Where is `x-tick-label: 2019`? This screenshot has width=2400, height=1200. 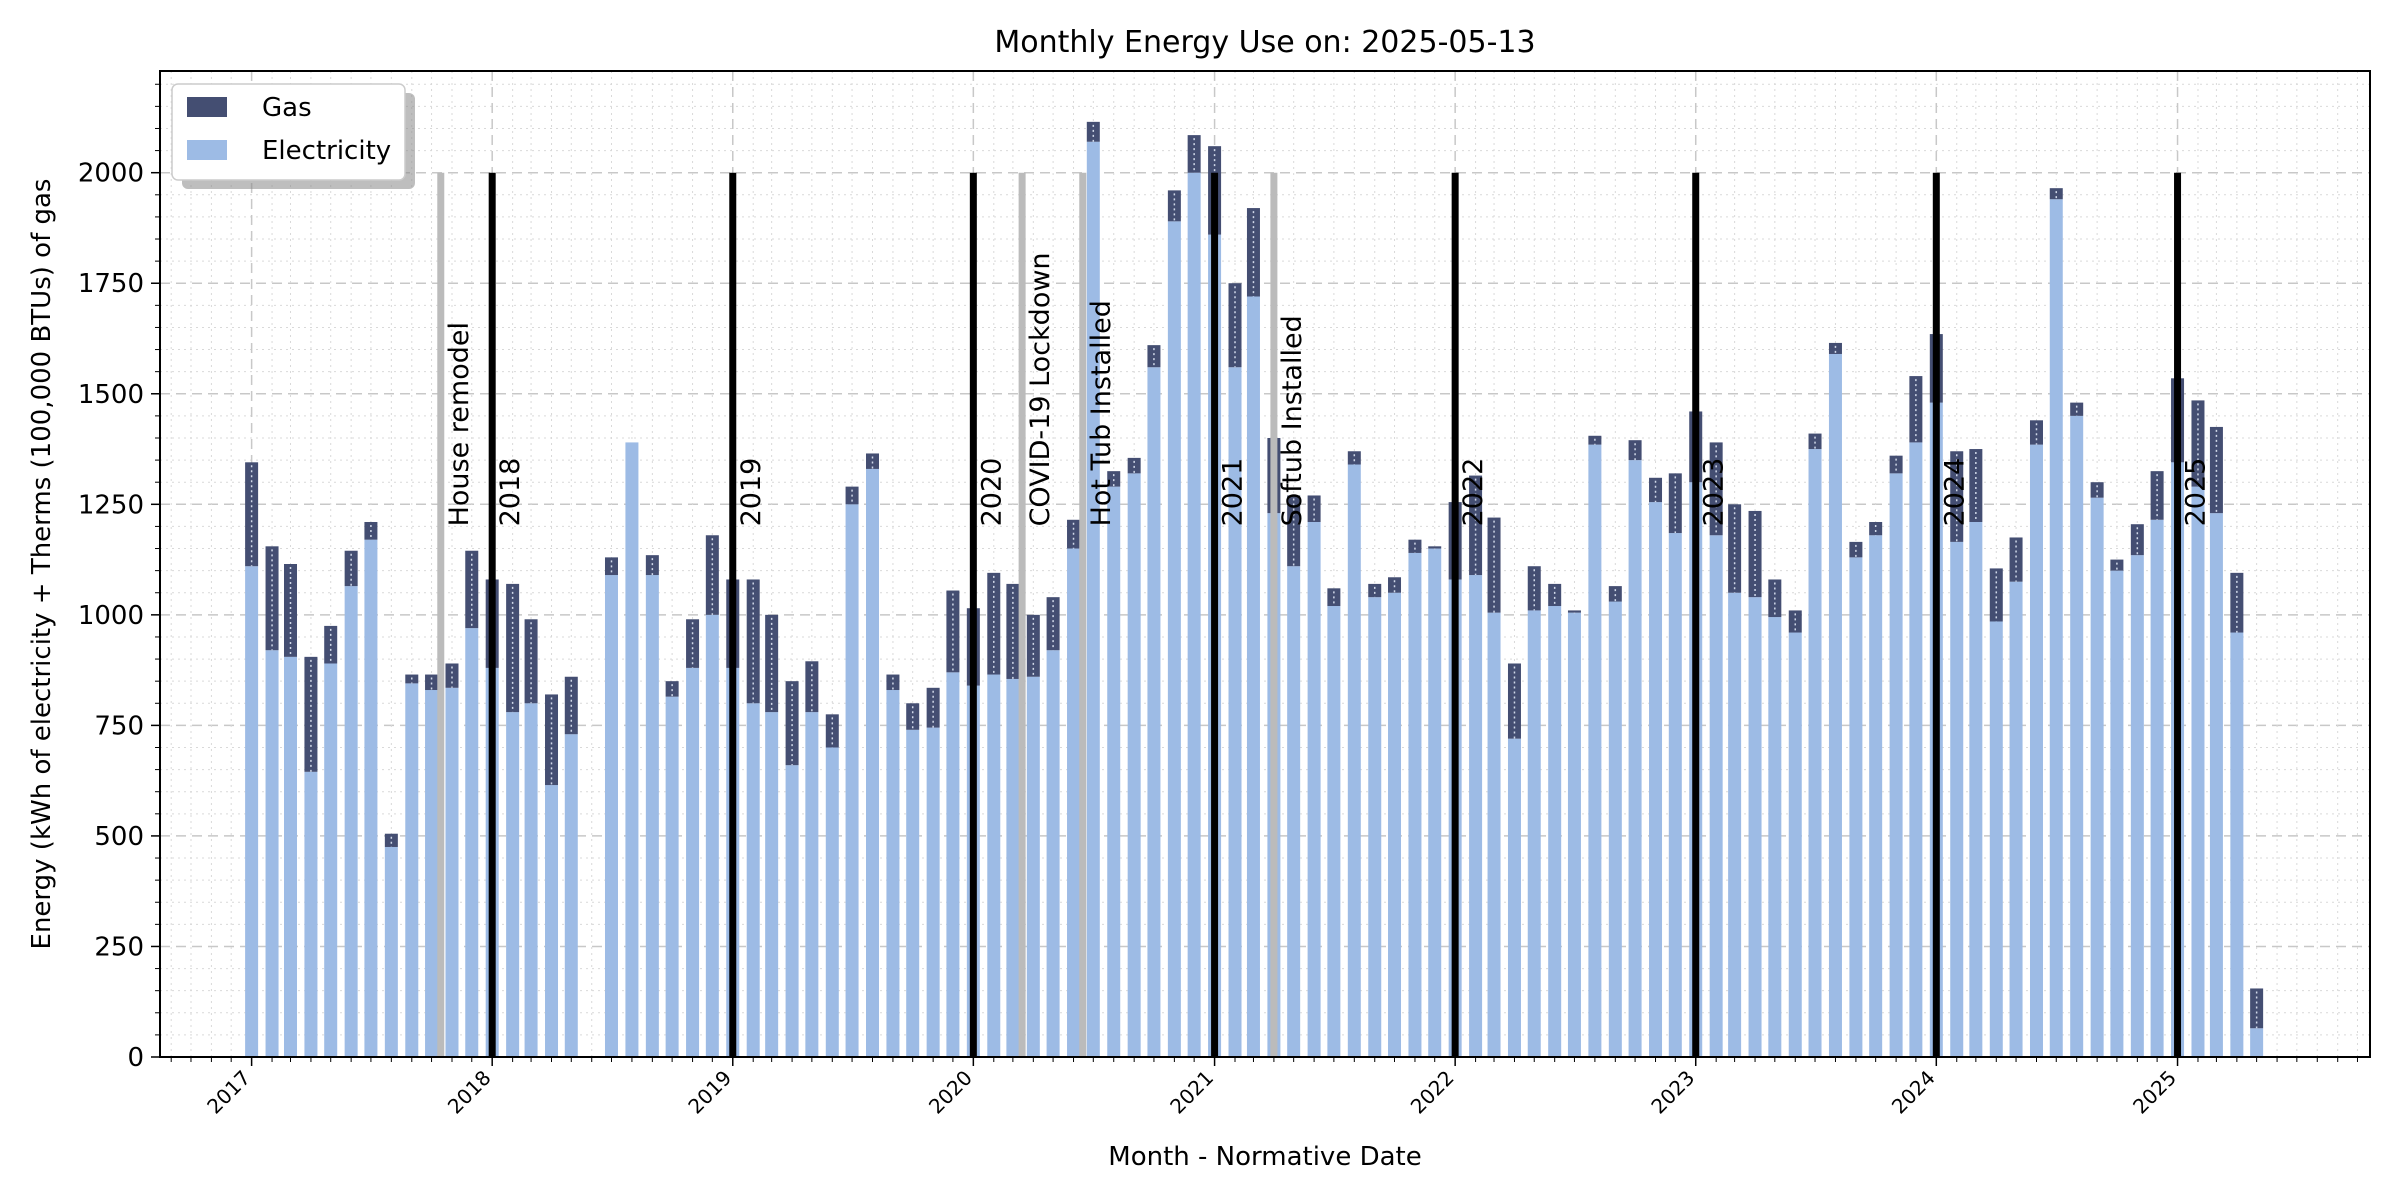
x-tick-label: 2019 is located at coordinates (709, 1092).